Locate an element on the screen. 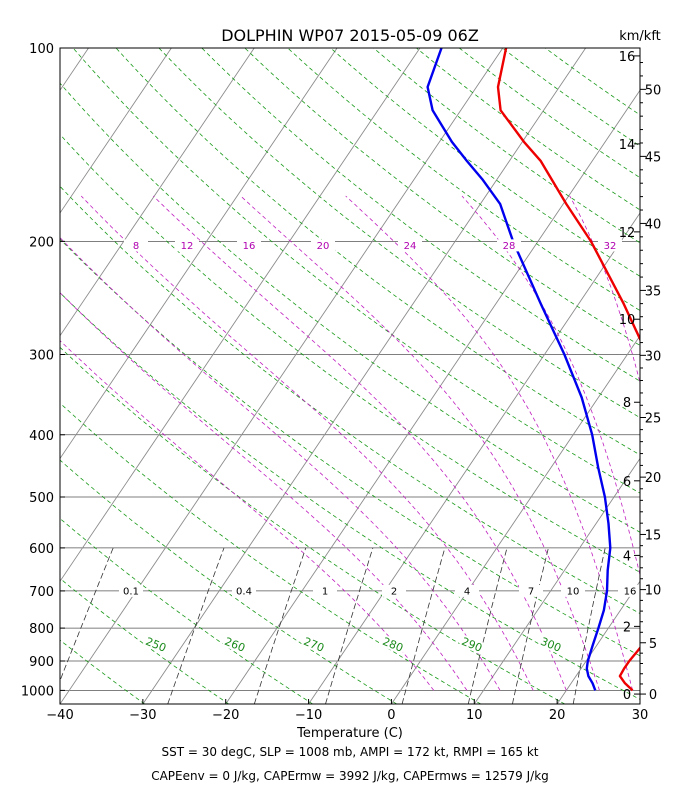 The image size is (700, 800). moist-adiabat-label: 20 is located at coordinates (323, 246).